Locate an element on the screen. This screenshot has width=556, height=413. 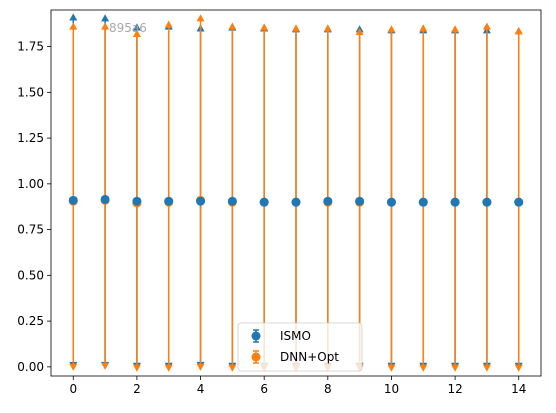
y-tick-label: 0.25 is located at coordinates (30, 321).